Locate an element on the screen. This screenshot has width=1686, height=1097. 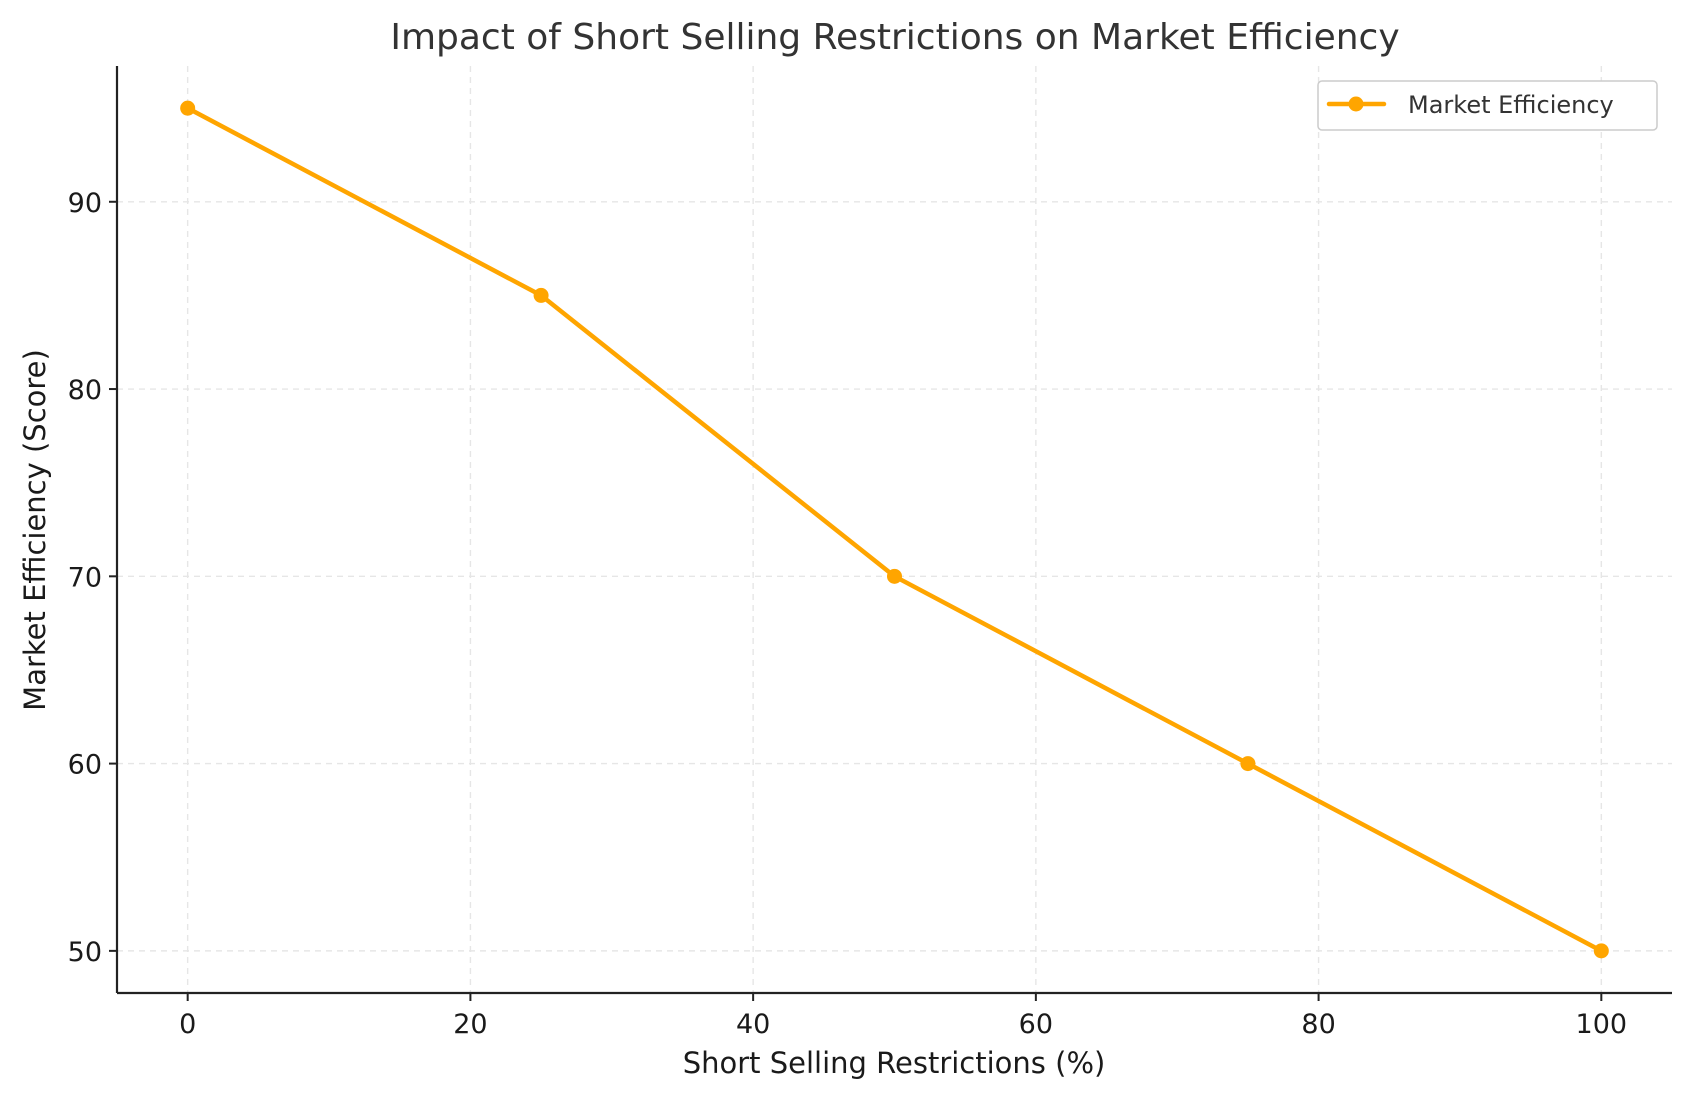
y-tick-label: 50 is located at coordinates (85, 952).